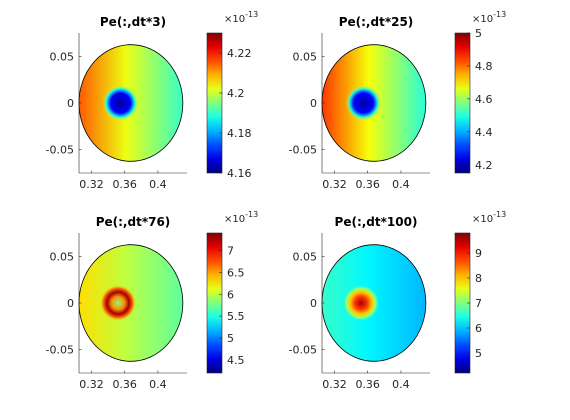 This screenshot has width=570, height=420. What do you see at coordinates (478, 253) in the screenshot?
I see `colorbar-tick-label: 9` at bounding box center [478, 253].